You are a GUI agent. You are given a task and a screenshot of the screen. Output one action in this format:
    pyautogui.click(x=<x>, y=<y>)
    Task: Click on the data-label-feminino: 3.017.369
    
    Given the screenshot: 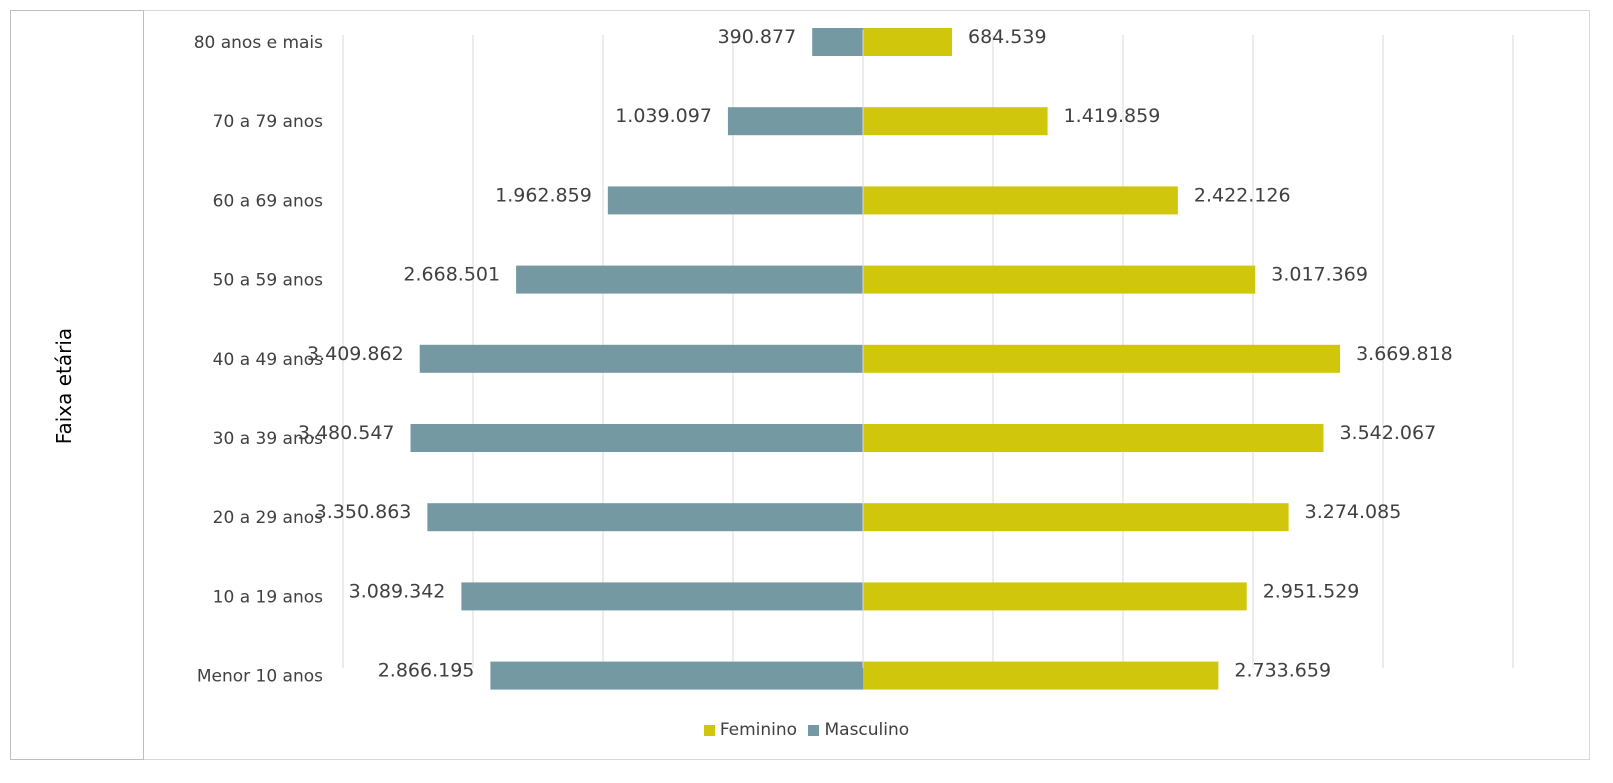 What is the action you would take?
    pyautogui.click(x=1319, y=275)
    